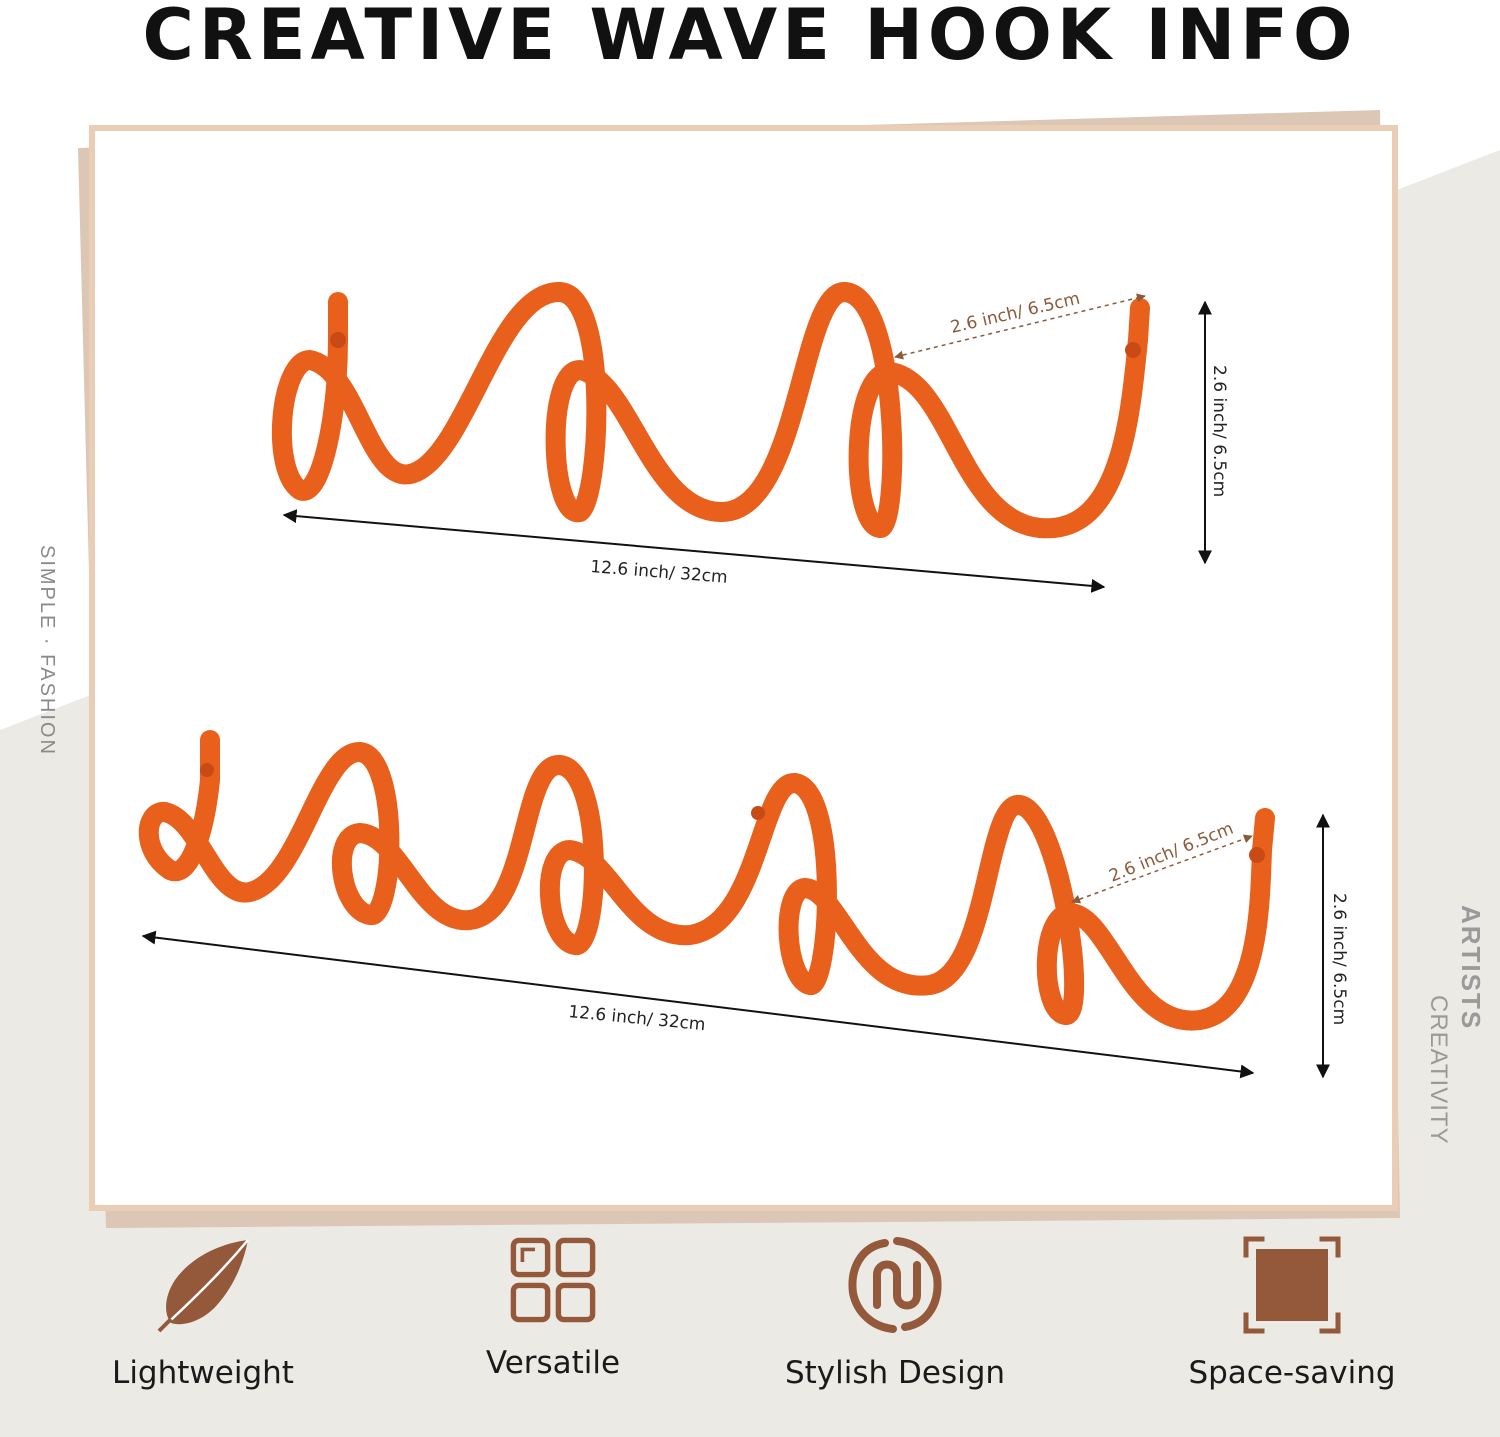 The image size is (1500, 1437). Describe the element at coordinates (1471, 968) in the screenshot. I see `side-text-right-top: ARTISTS` at that location.